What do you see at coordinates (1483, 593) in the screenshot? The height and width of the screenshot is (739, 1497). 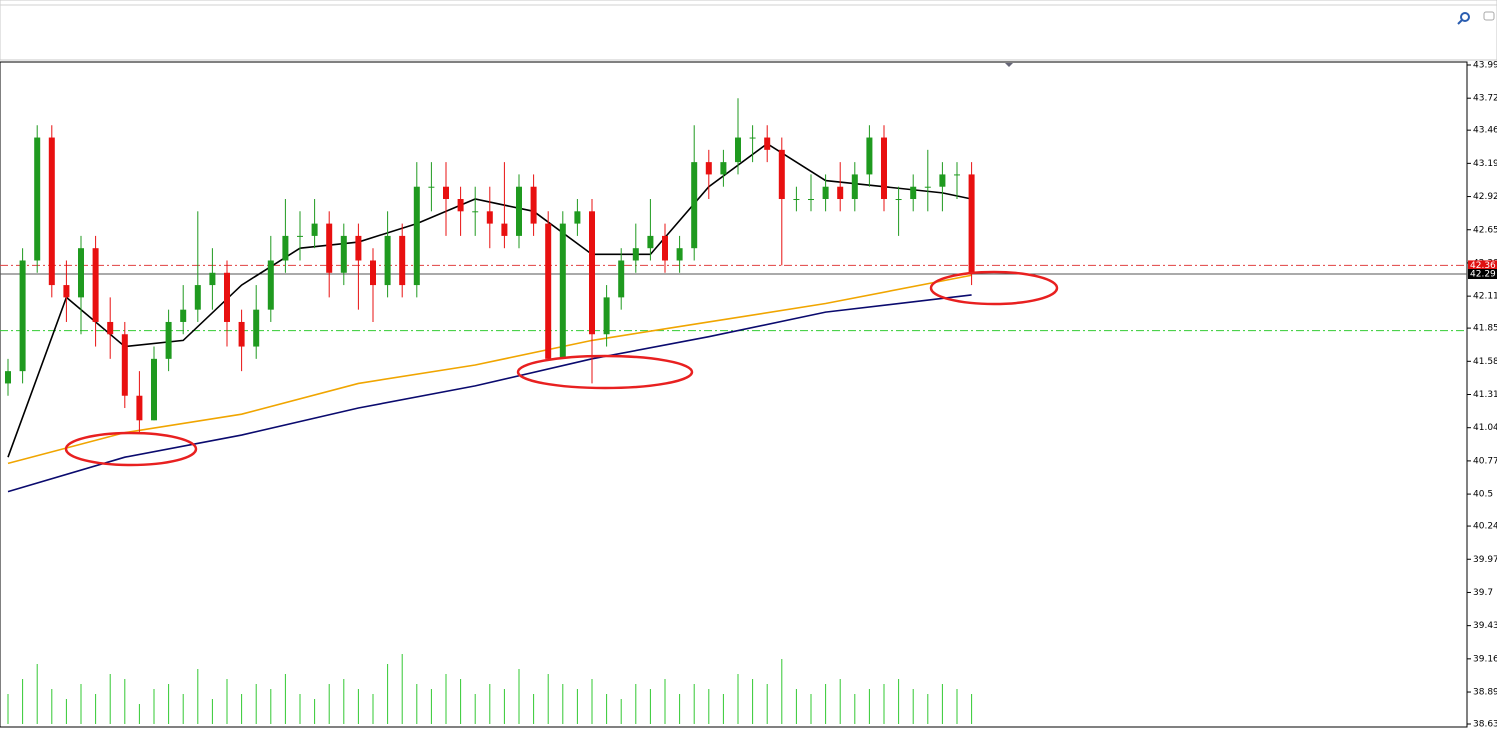 I see `y-tick-label: 39.7` at bounding box center [1483, 593].